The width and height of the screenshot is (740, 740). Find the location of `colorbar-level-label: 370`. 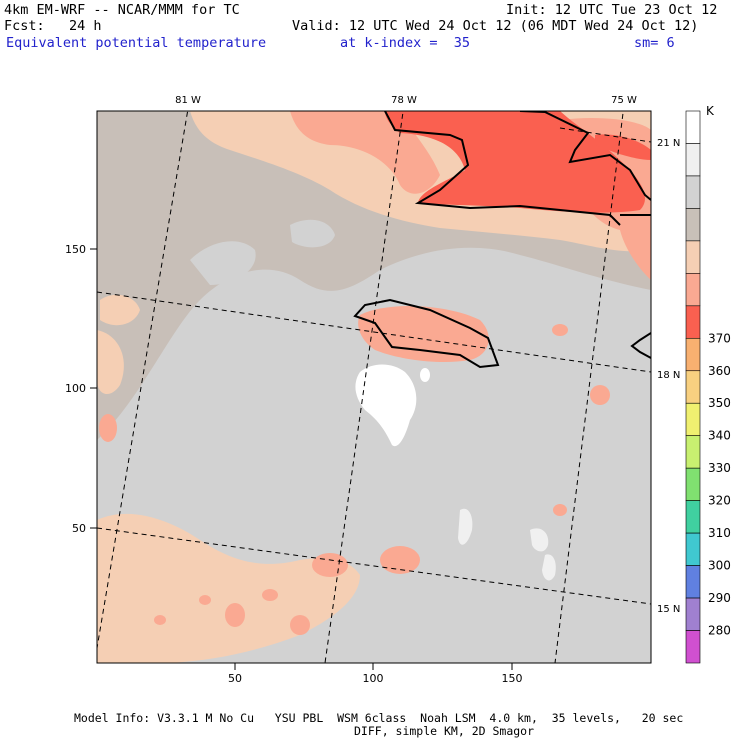

colorbar-level-label: 370 is located at coordinates (719, 338).